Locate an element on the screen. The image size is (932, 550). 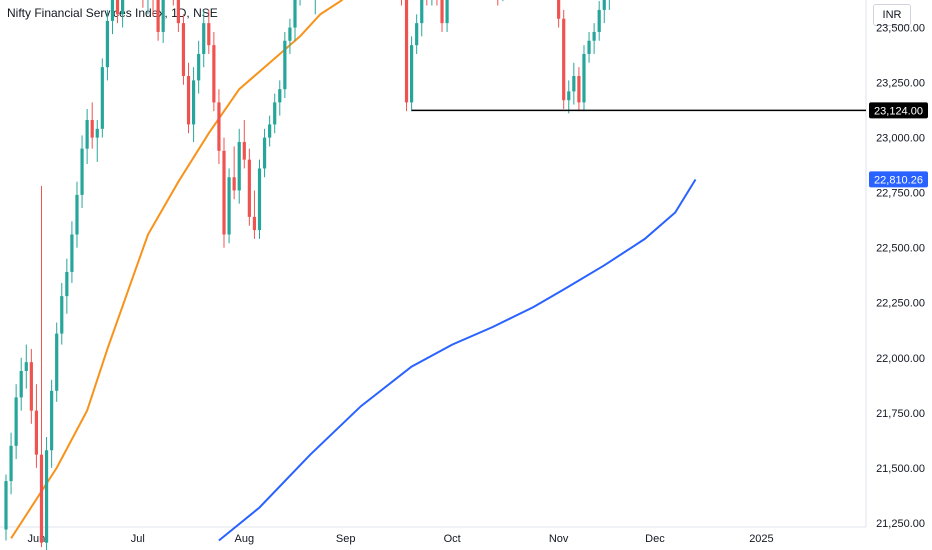
time-axis: Jun Jul Aug Sep Oct Nov Dec 2025 is located at coordinates (401, 539).